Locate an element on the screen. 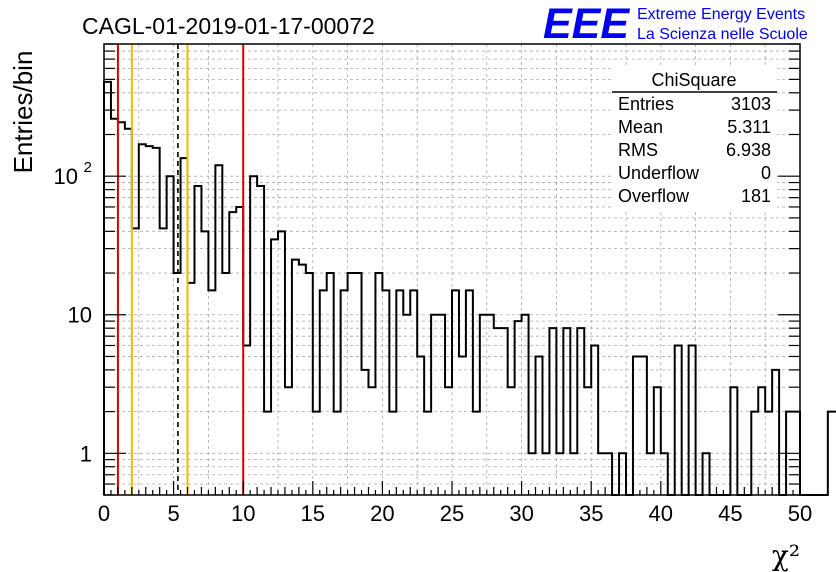 The height and width of the screenshot is (572, 836). stats-value: 3103 is located at coordinates (751, 104).